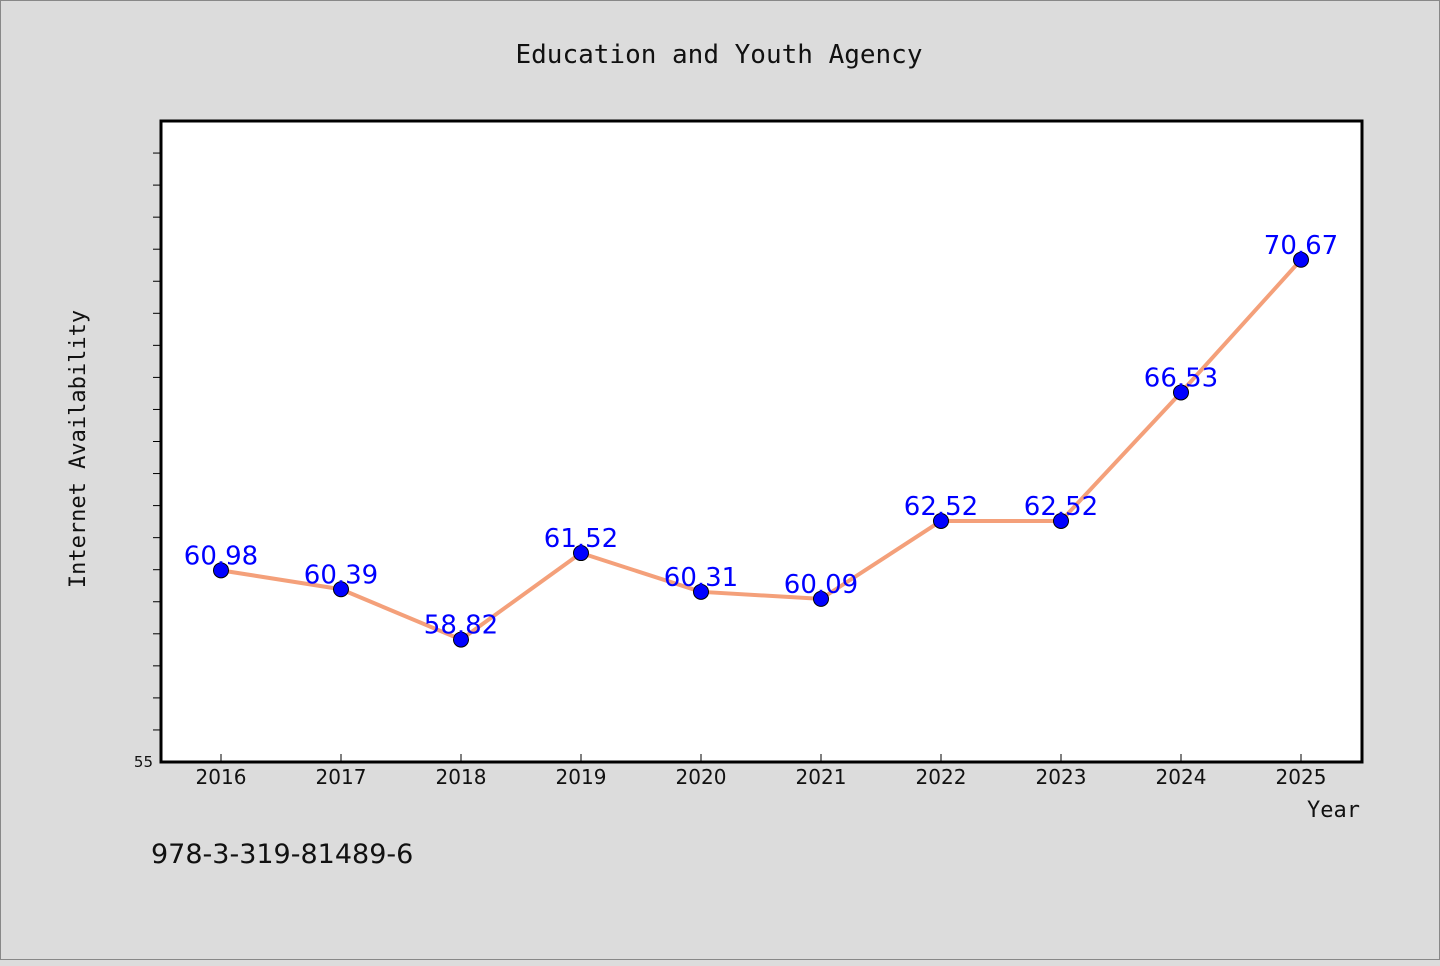 The image size is (1440, 966). Describe the element at coordinates (719, 55) in the screenshot. I see `chart-title: Education and Youth Agency` at that location.